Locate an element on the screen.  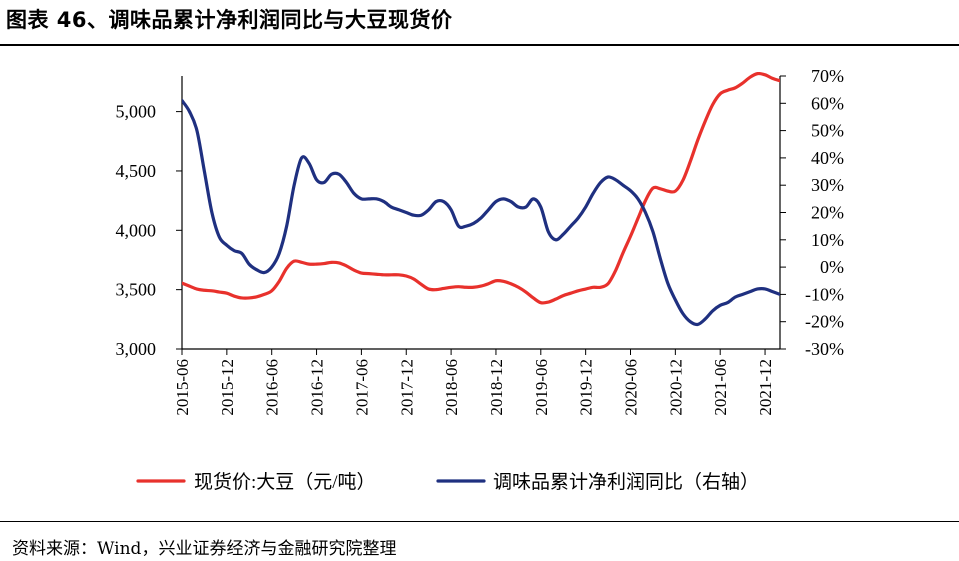
x-tick-label: 2017-06 is located at coordinates (361, 387).